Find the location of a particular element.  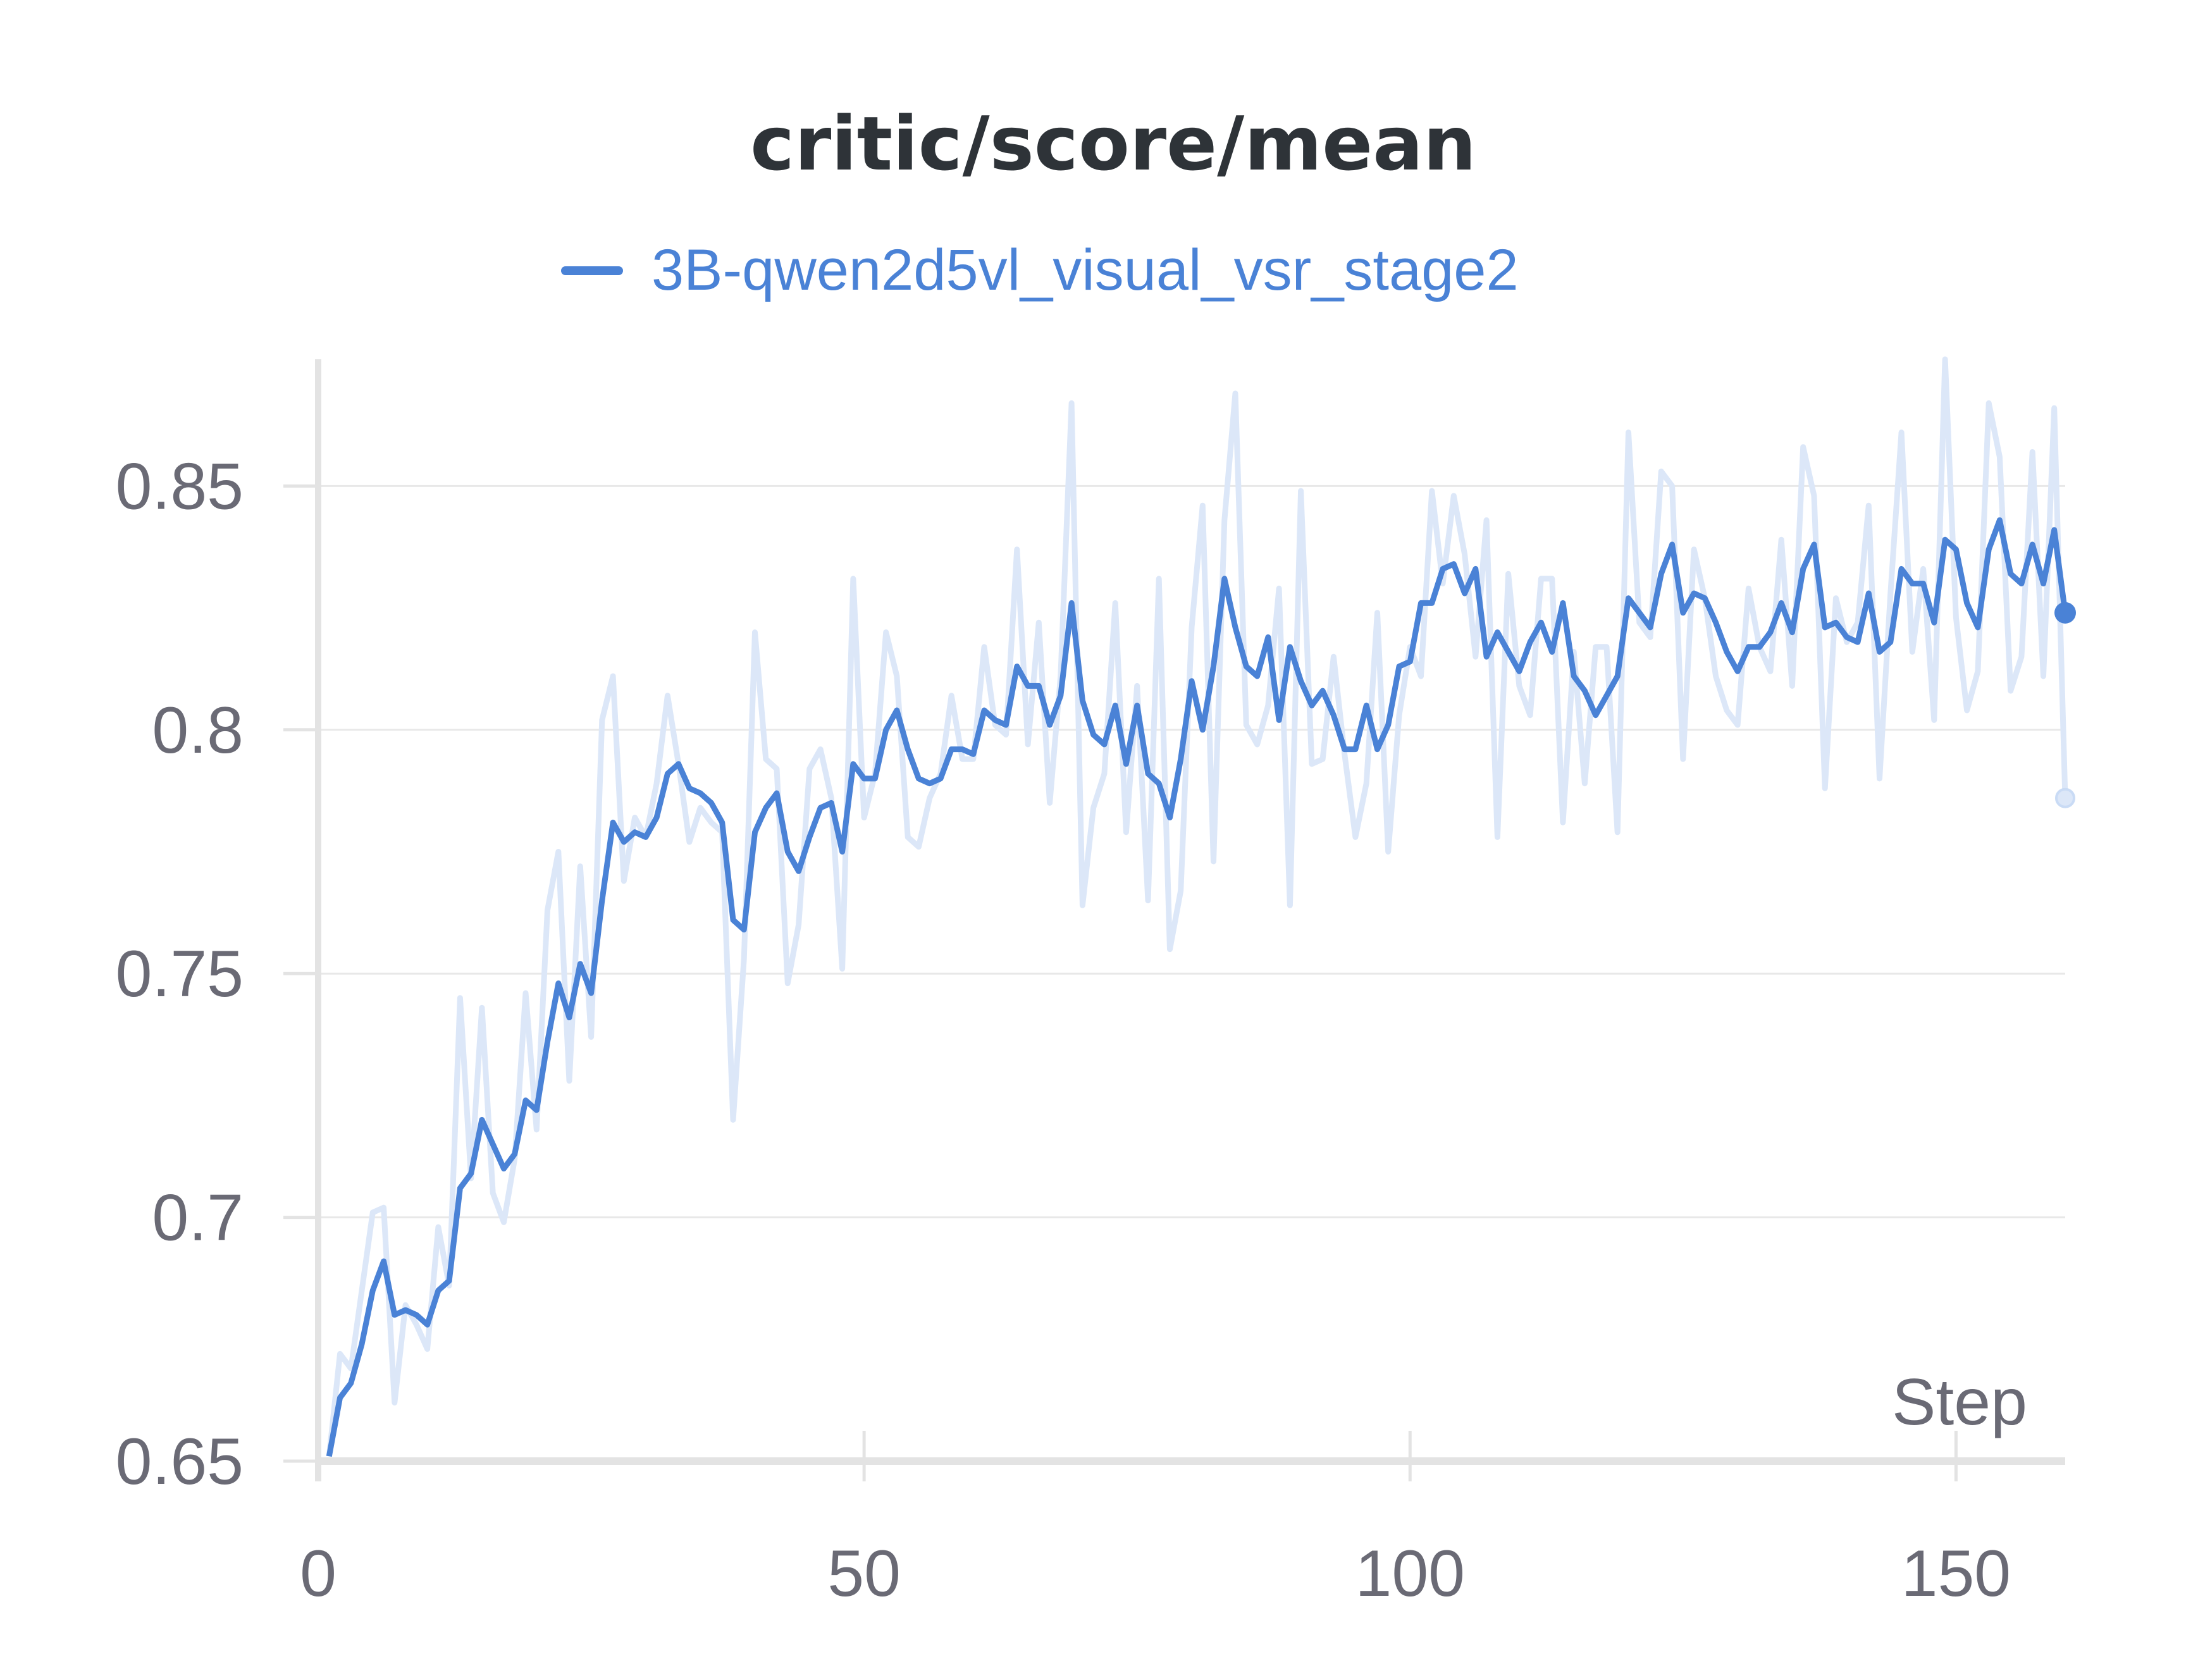

y-tick-label: 0.85 is located at coordinates (180, 486).